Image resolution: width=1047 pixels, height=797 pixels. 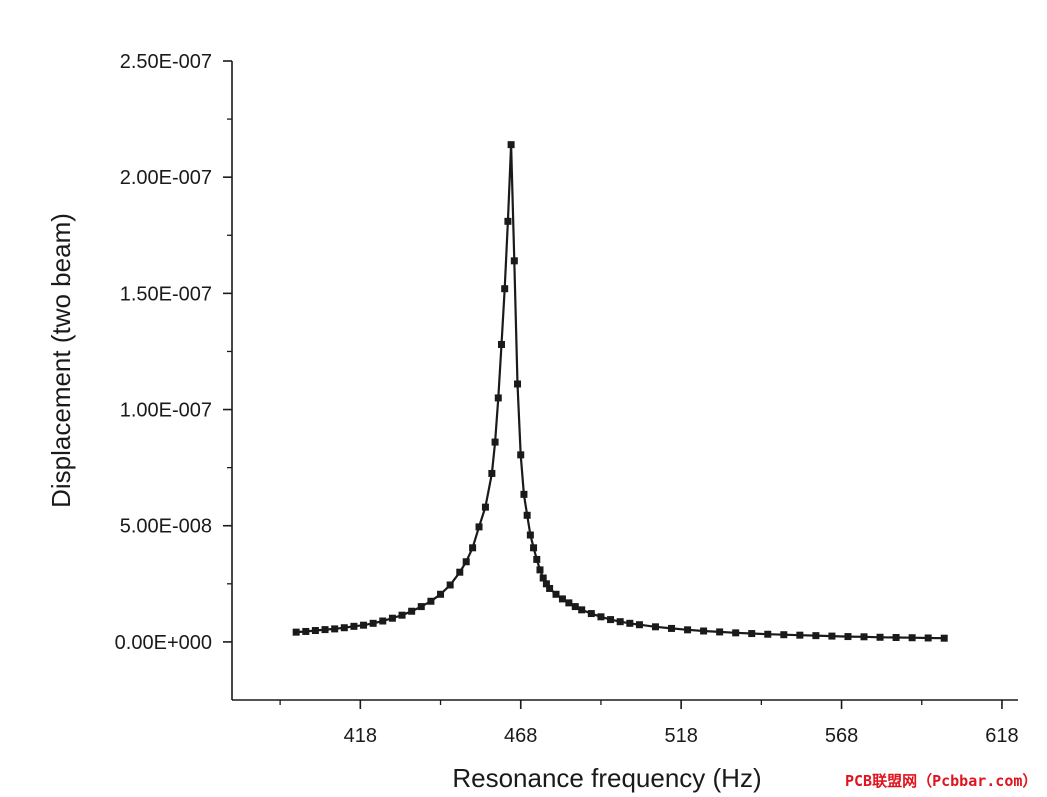 What do you see at coordinates (680, 736) in the screenshot?
I see `x-tick-label: 518` at bounding box center [680, 736].